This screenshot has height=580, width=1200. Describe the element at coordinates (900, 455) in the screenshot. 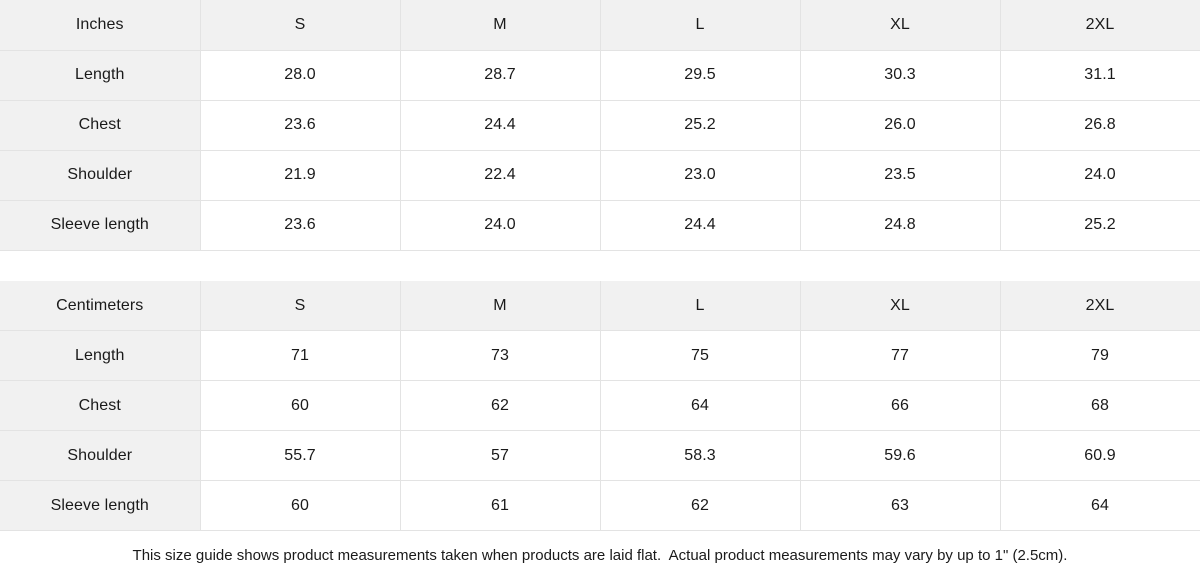

I see `measurement-value: 59.6` at that location.